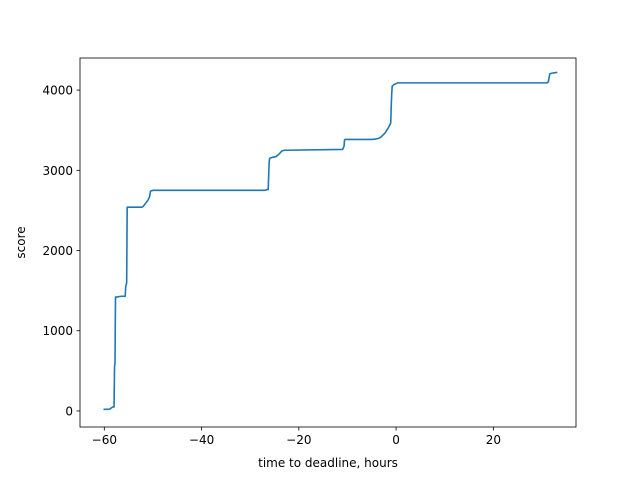  I want to click on y-tick-label: 1000, so click(57, 331).